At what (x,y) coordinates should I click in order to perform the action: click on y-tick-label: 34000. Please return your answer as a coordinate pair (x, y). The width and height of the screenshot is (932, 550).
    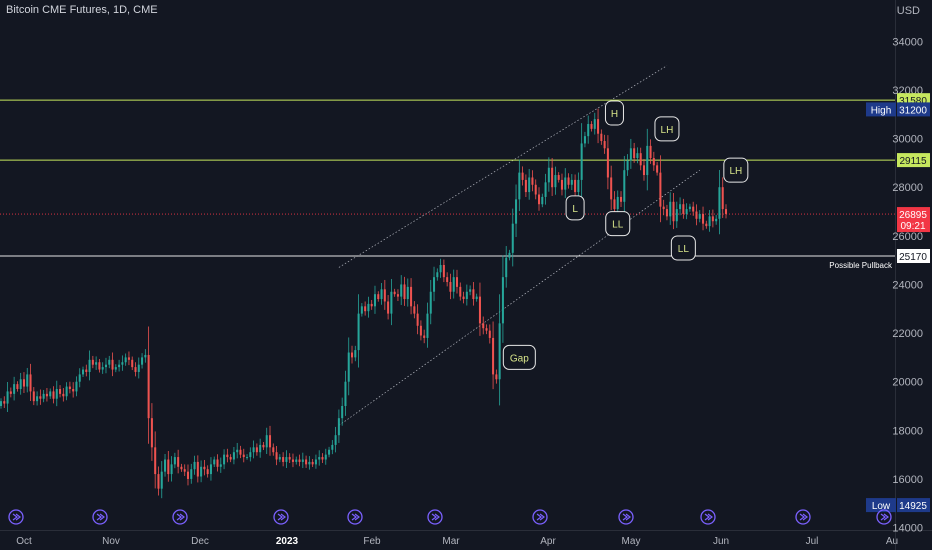
    Looking at the image, I should click on (907, 42).